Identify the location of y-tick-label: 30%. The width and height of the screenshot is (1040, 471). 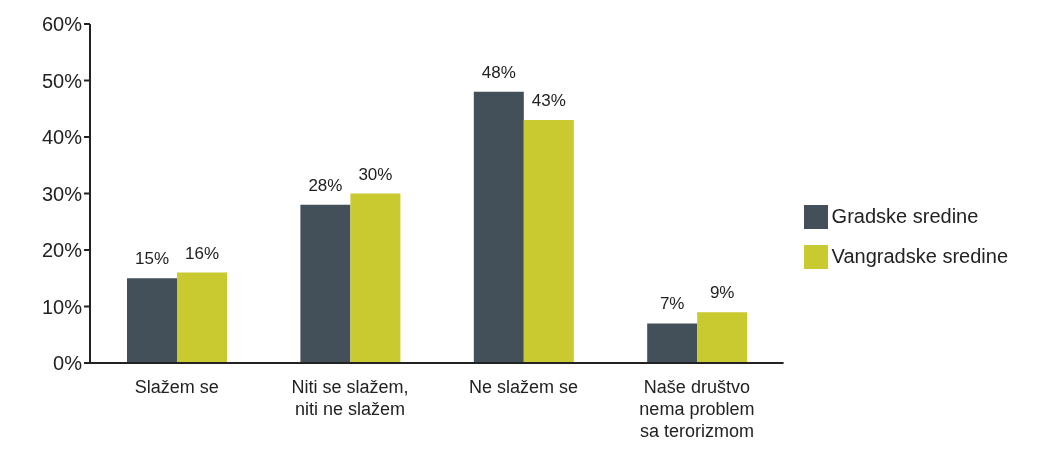
(62, 193).